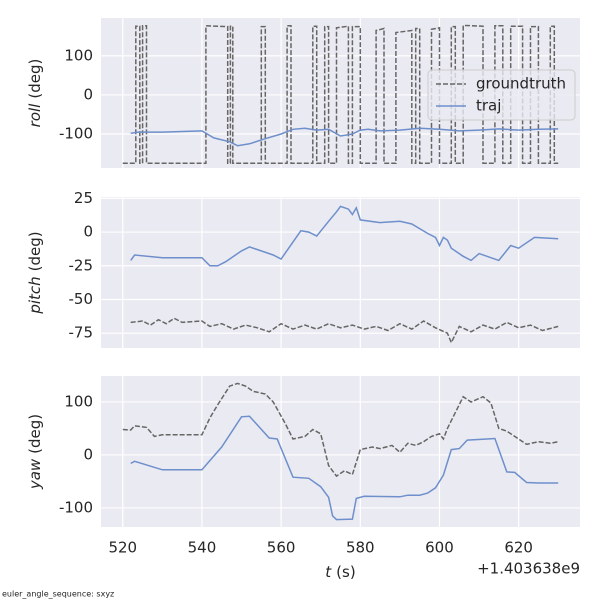 Image resolution: width=600 pixels, height=600 pixels. Describe the element at coordinates (35, 115) in the screenshot. I see `y-label-var: roll` at that location.